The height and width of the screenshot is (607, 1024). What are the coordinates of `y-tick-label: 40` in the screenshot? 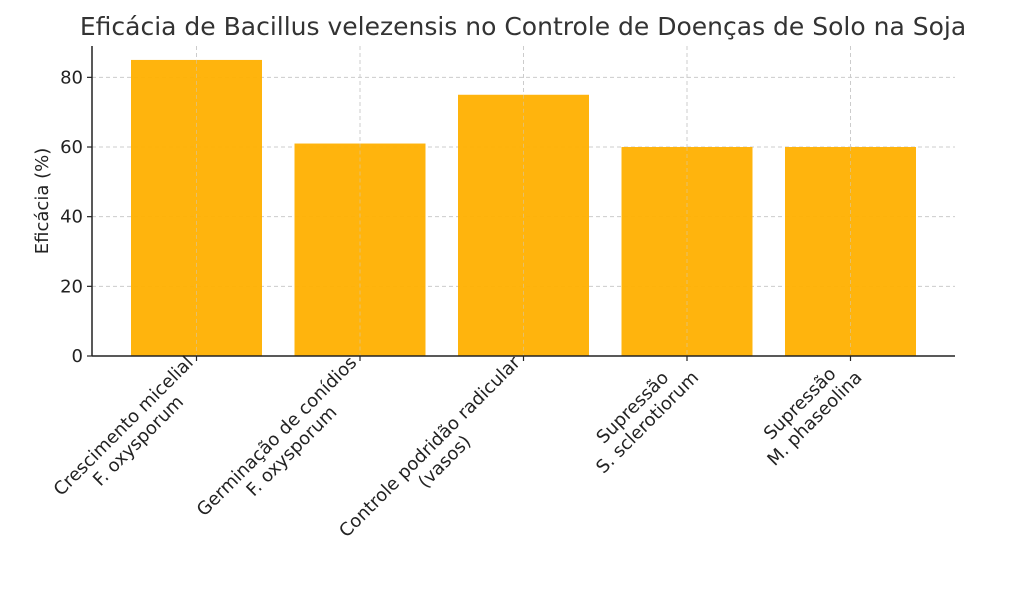 It's located at (71, 217).